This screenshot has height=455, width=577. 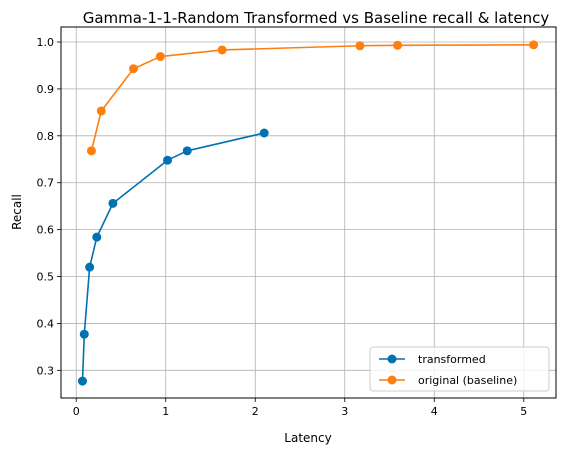 I want to click on legend-label-transformed: transformed, so click(x=452, y=359).